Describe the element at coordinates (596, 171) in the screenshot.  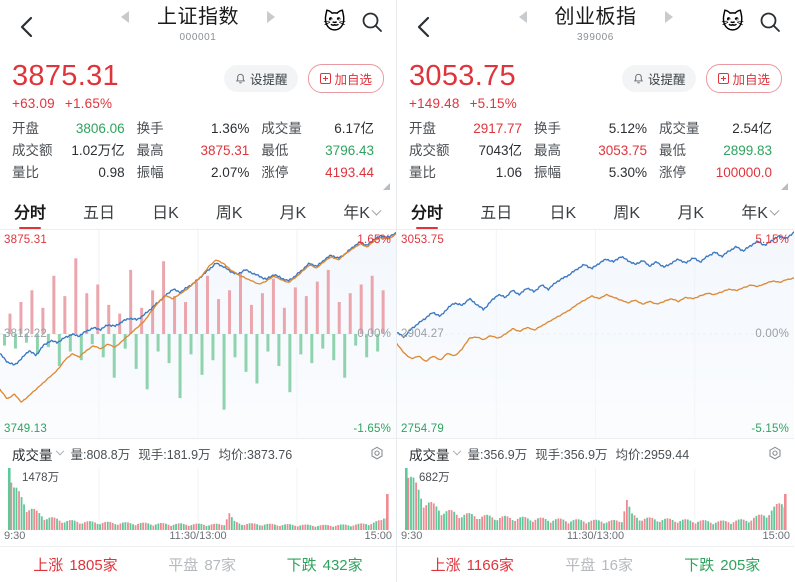
I see `stat-cell: 振幅 5.30%` at that location.